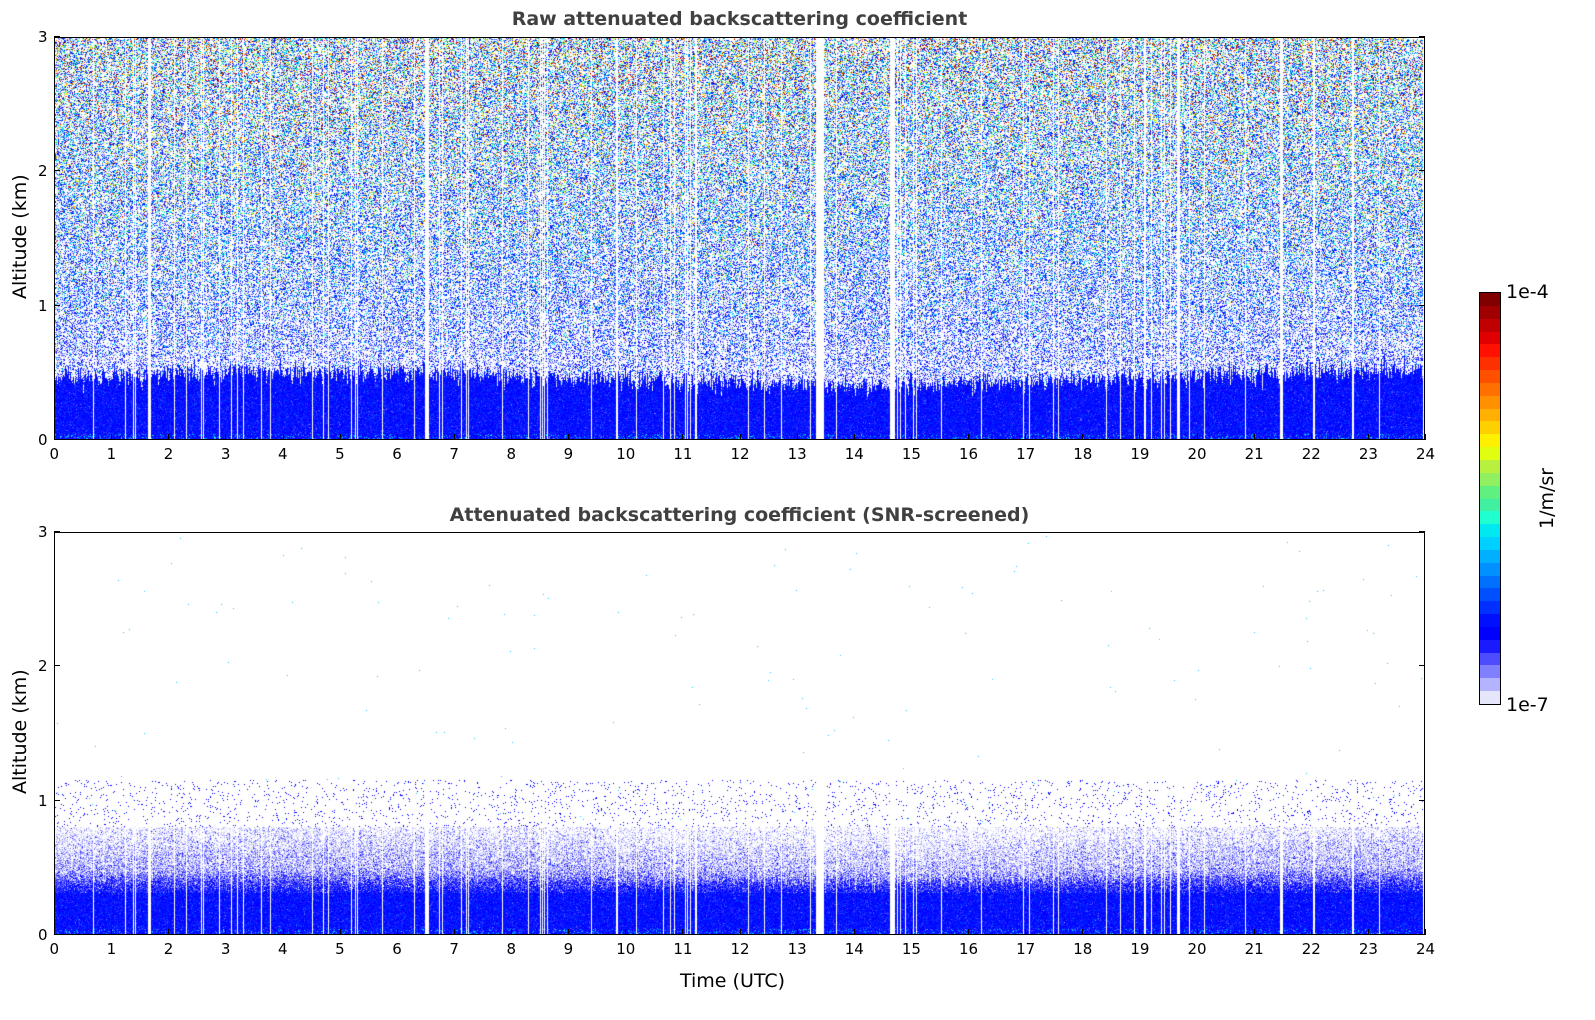  What do you see at coordinates (969, 454) in the screenshot?
I see `x-tick-label: 16` at bounding box center [969, 454].